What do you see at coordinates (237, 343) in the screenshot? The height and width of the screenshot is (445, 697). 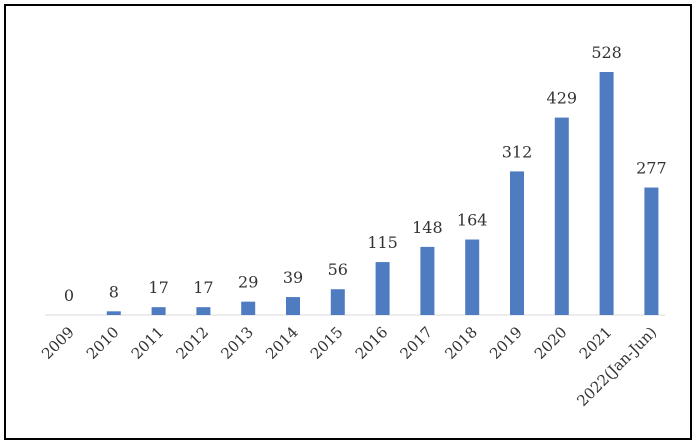 I see `x-tick-label-2013: 2013` at bounding box center [237, 343].